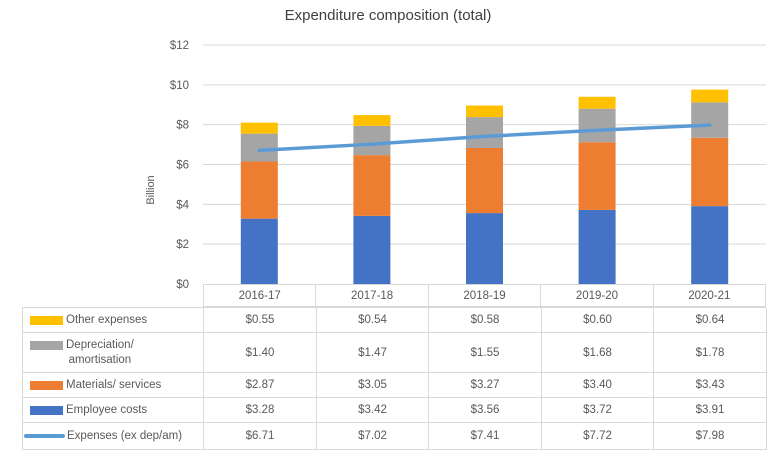 The image size is (770, 453). What do you see at coordinates (708, 295) in the screenshot?
I see `x-axis-label-2020-21: 2020-21` at bounding box center [708, 295].